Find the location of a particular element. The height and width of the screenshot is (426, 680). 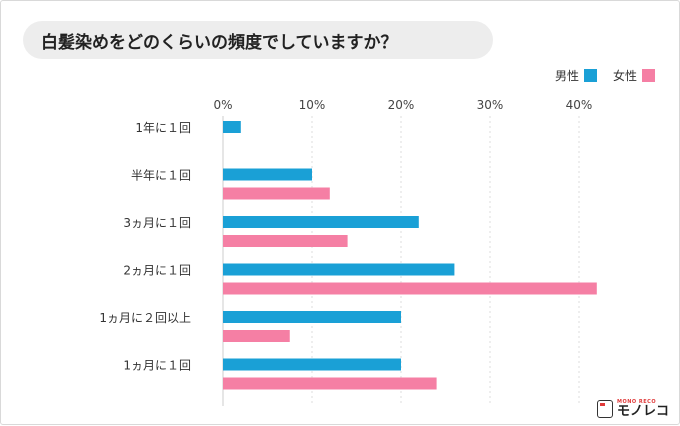

logo: MONO RECO モノレコ is located at coordinates (632, 409).